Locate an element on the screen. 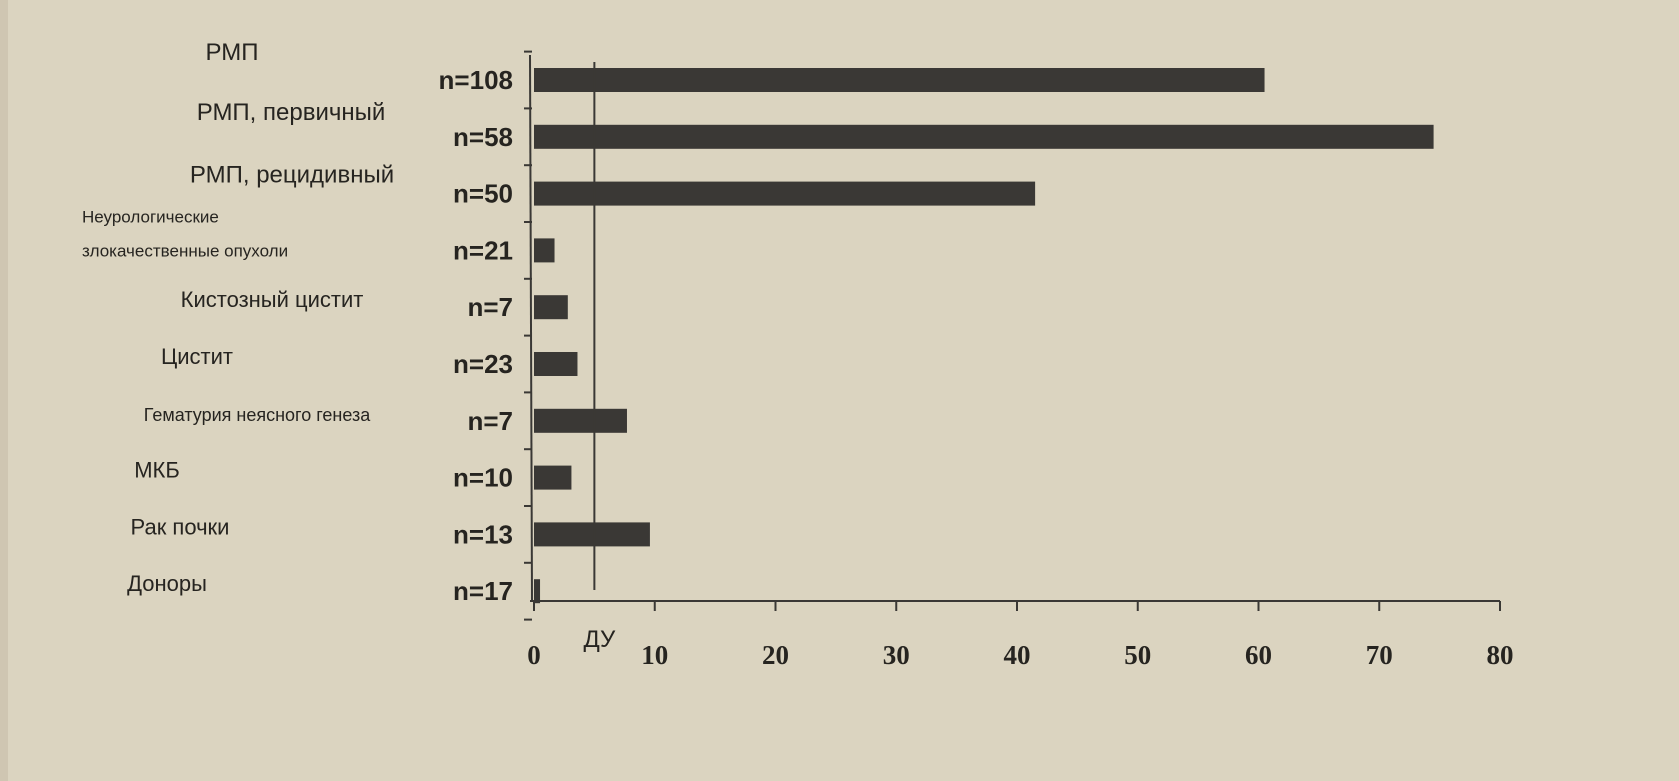  x-tick-label: 20 is located at coordinates (775, 655).